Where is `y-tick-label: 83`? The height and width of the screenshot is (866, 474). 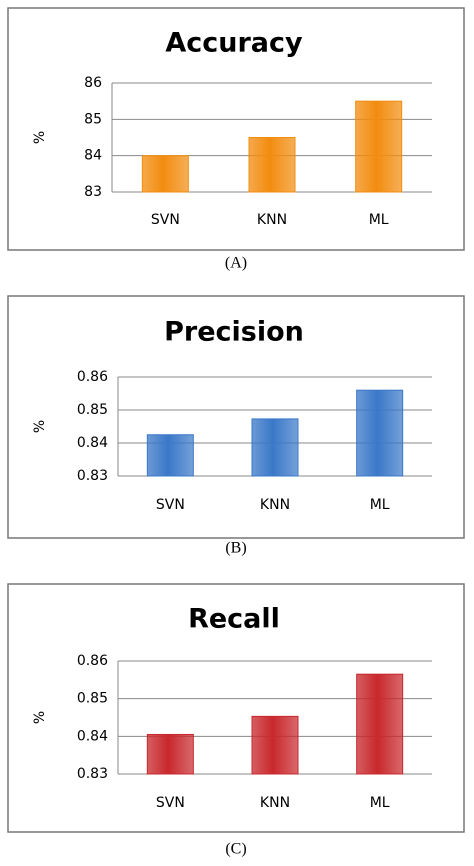
y-tick-label: 83 is located at coordinates (93, 192).